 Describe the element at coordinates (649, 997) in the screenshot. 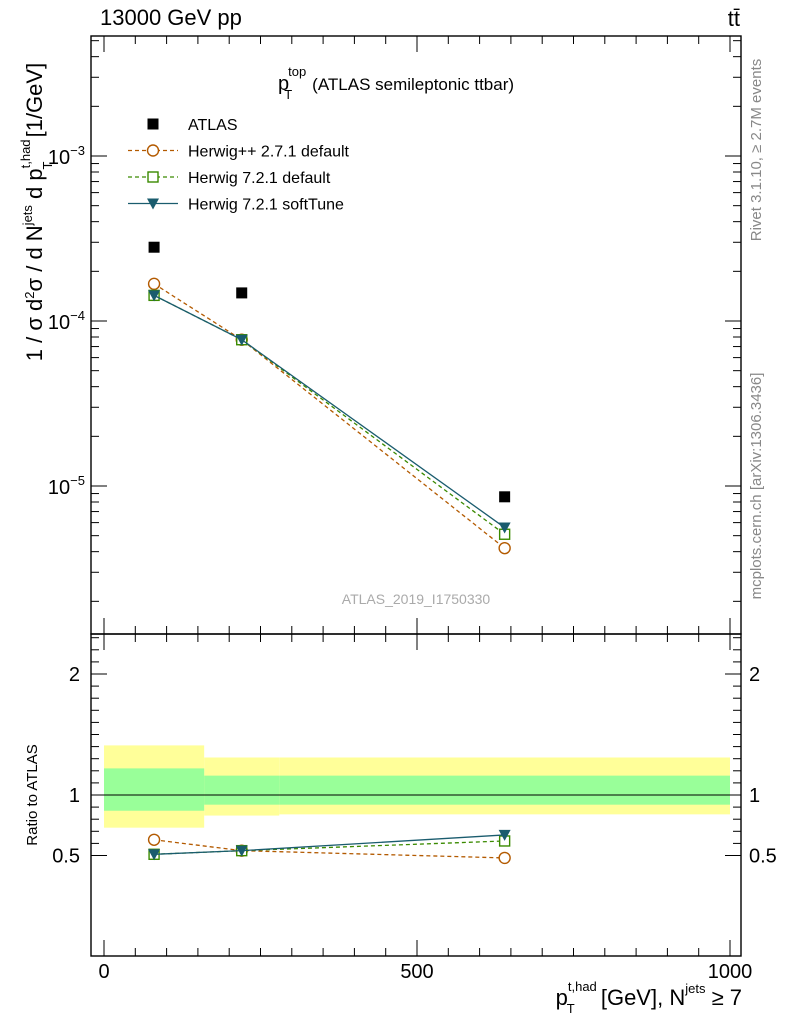

I see `x-axis-label: pt,had T [GeV], Njets ≥ 7` at that location.